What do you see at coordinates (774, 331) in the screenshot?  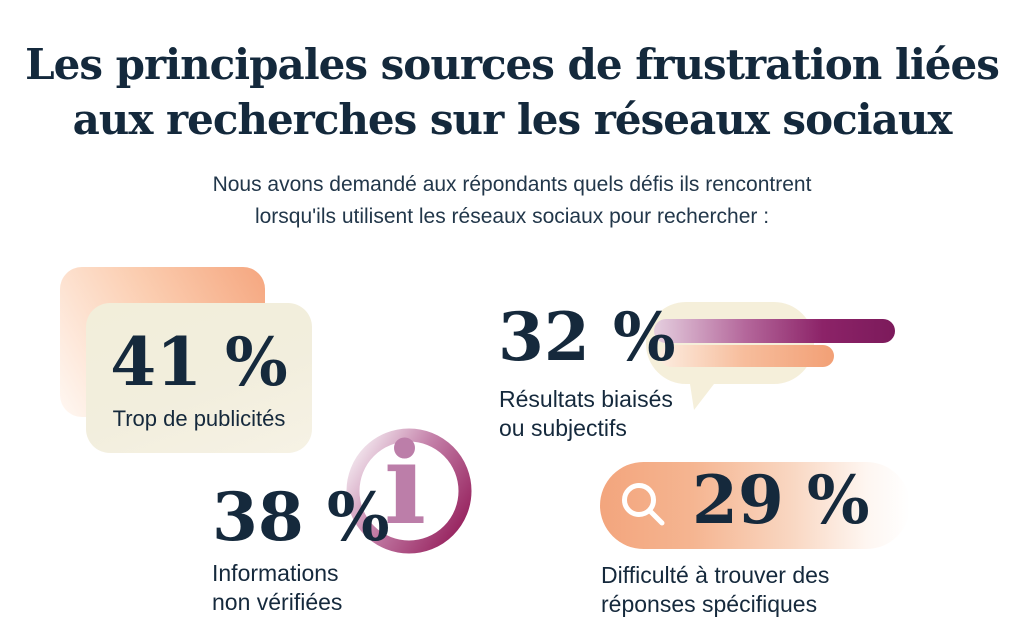 I see `gradient-bar-purple-icon` at bounding box center [774, 331].